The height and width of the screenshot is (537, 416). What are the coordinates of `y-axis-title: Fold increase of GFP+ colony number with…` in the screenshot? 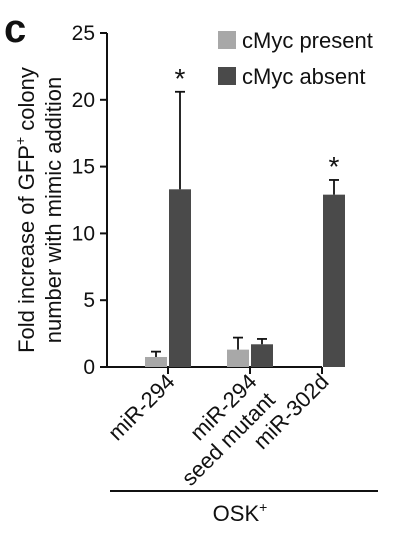 It's located at (39, 210).